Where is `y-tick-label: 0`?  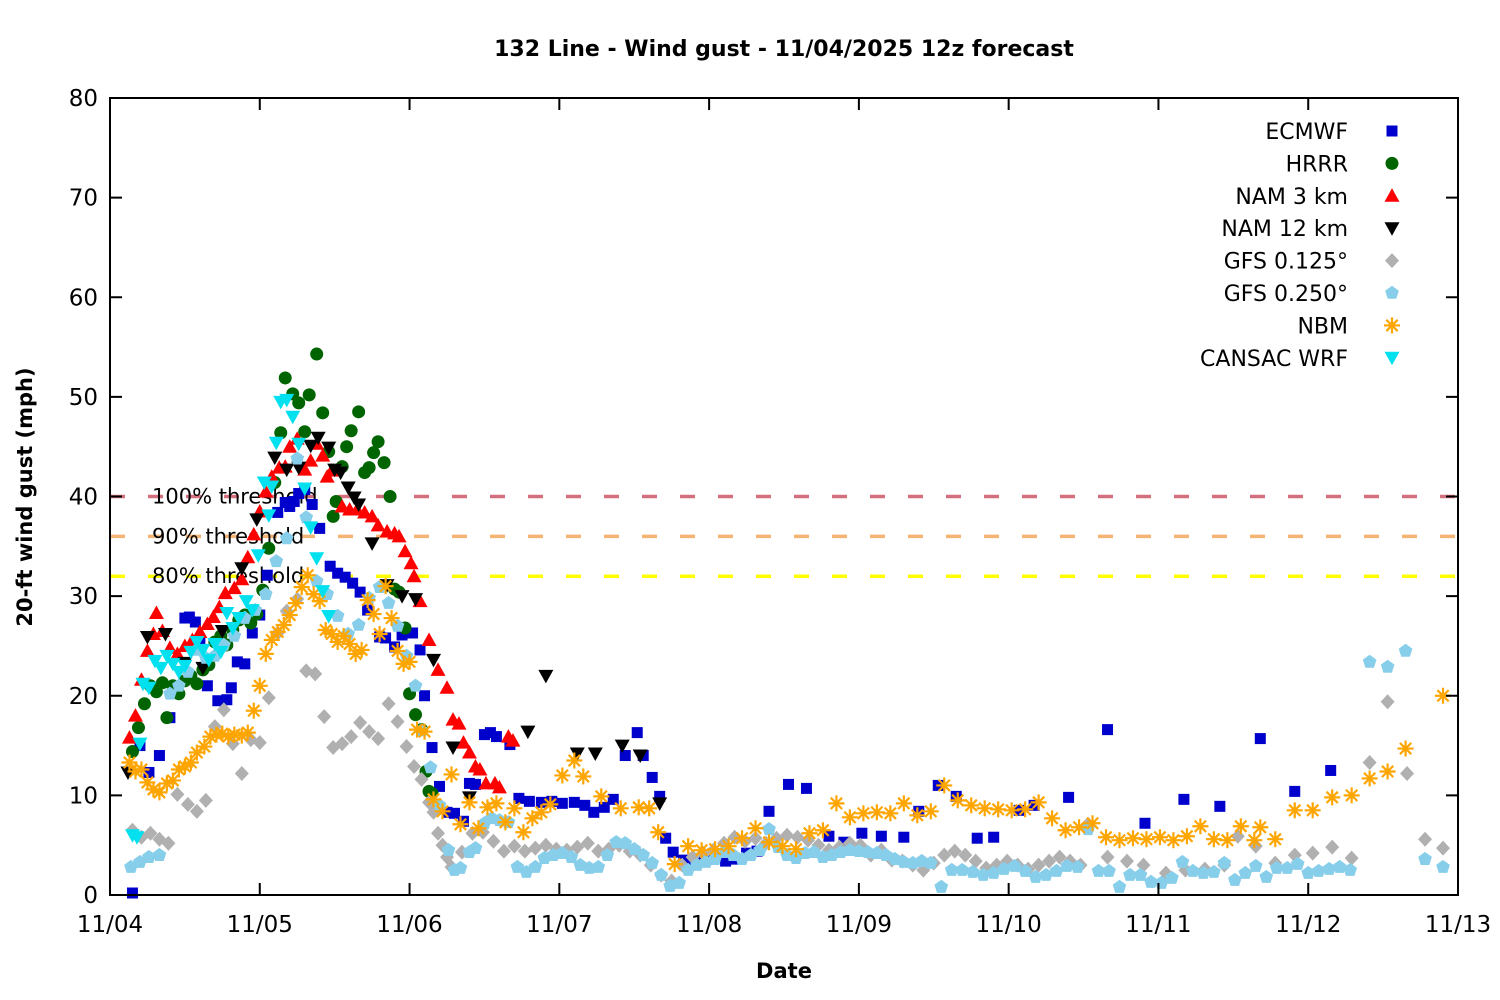
y-tick-label: 0 is located at coordinates (90, 896).